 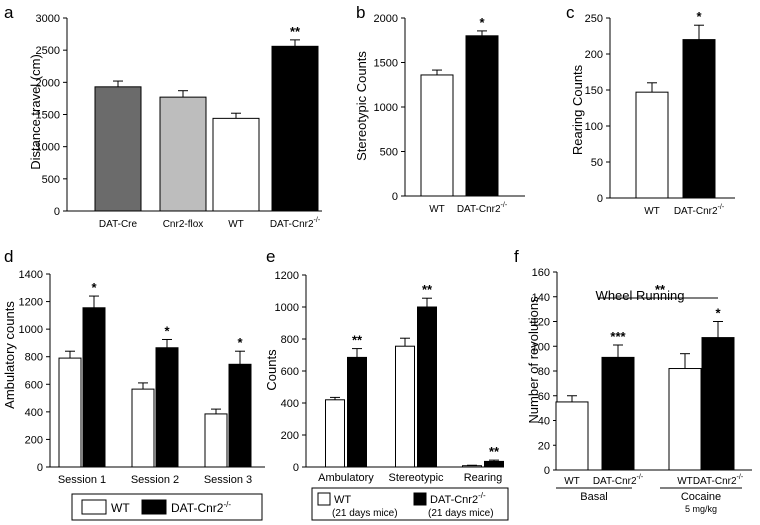 What do you see at coordinates (386, 19) in the screenshot?
I see `panel-b-ytick-label: 2000` at bounding box center [386, 19].